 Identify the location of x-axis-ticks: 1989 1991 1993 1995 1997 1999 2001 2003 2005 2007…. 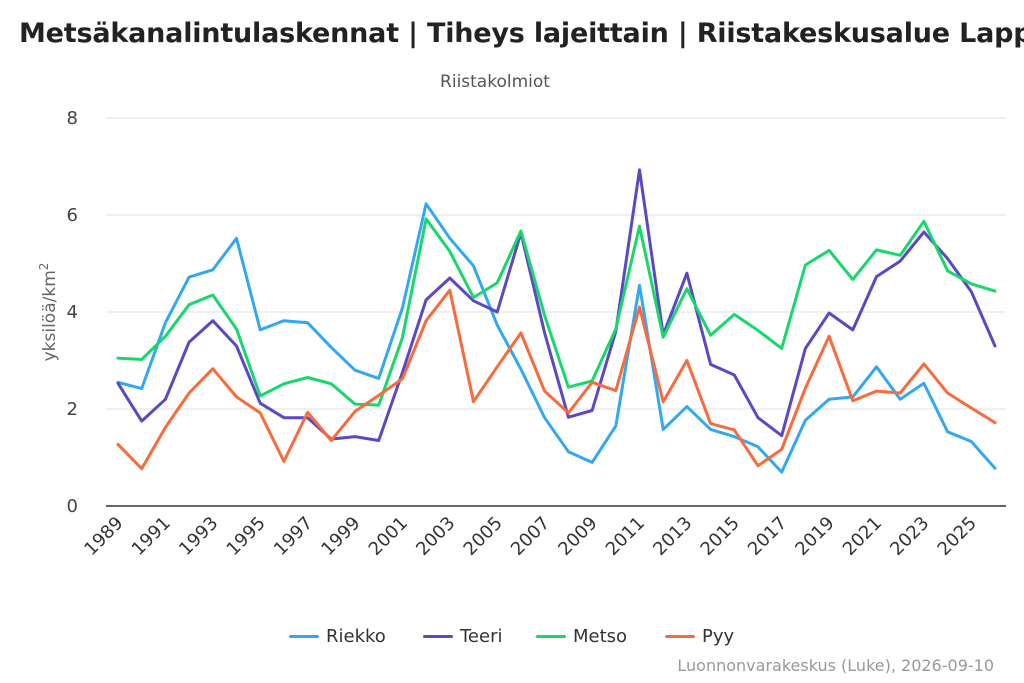
(530, 536).